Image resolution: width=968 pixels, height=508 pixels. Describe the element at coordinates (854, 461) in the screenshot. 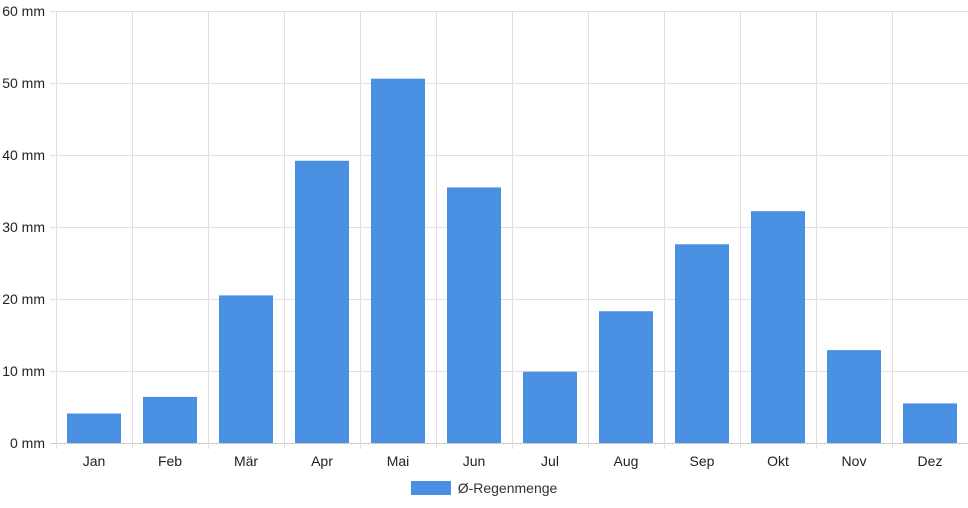

I see `x-tick-label: Nov` at that location.